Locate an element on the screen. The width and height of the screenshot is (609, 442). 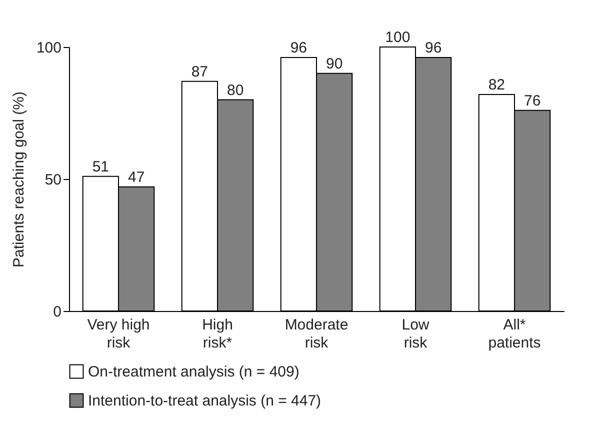
y-axis-title: Patients reaching goal (%) is located at coordinates (19, 180).